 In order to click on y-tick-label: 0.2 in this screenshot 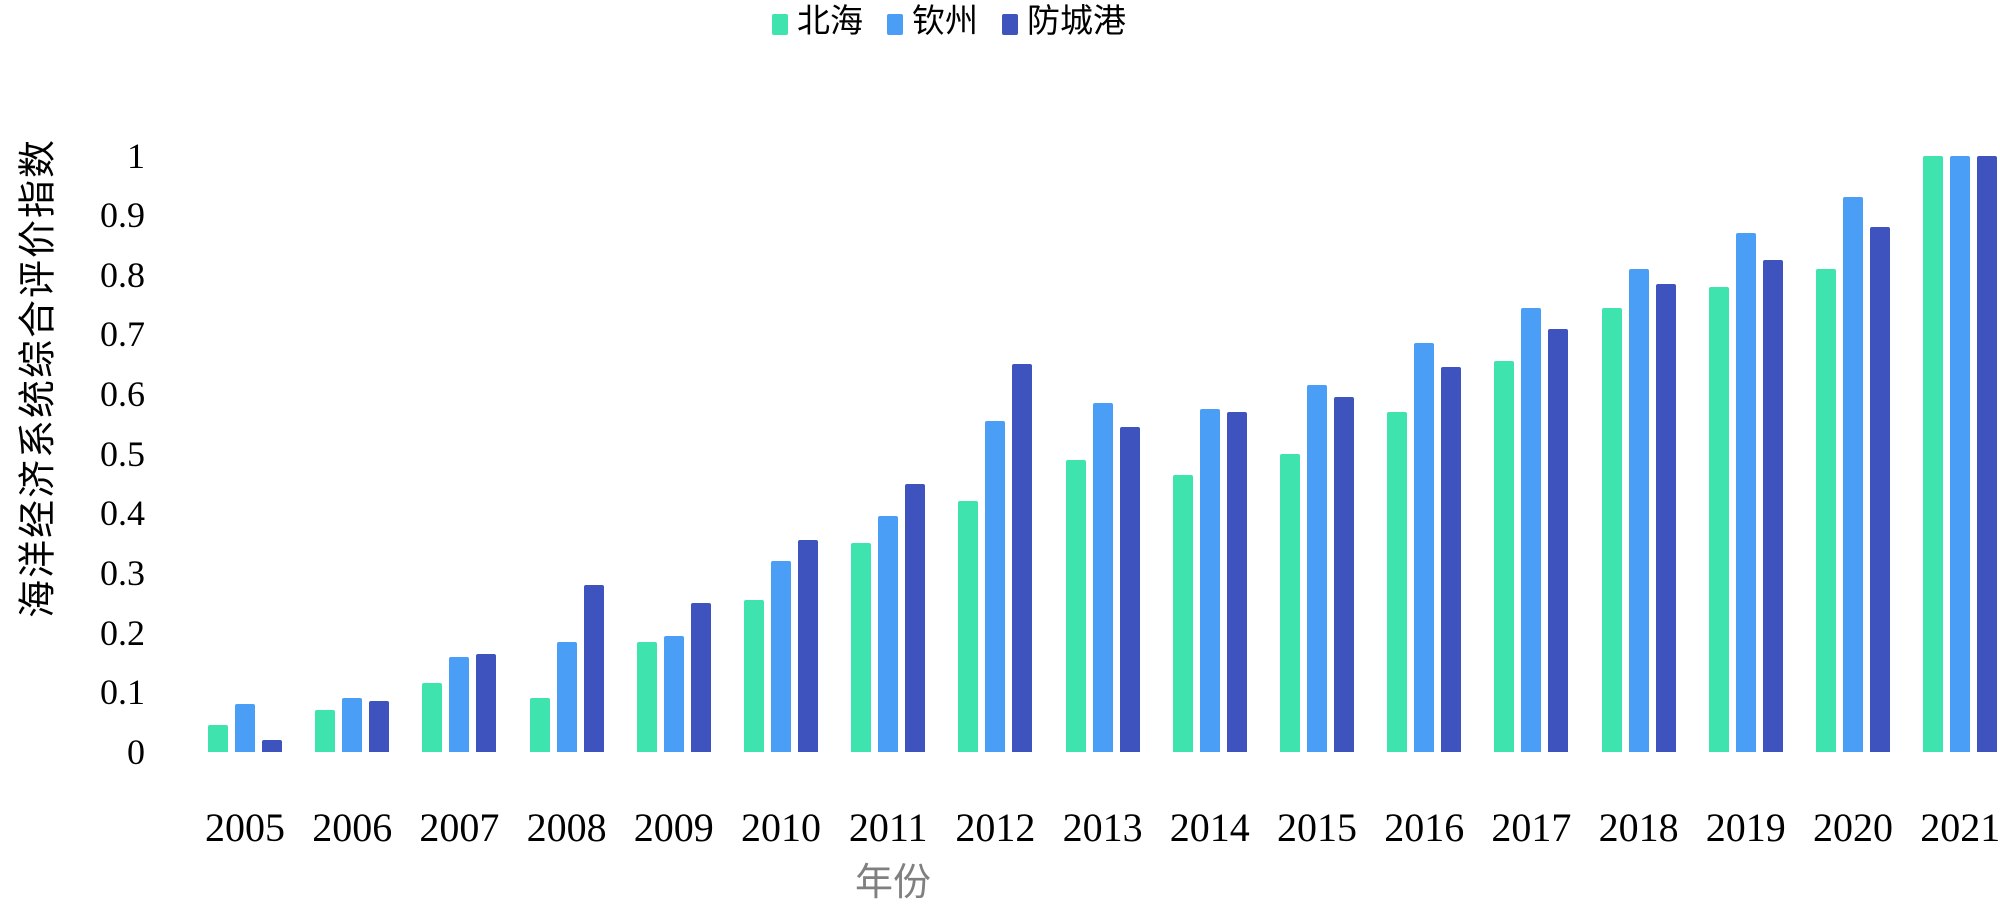, I will do `click(122, 632)`.